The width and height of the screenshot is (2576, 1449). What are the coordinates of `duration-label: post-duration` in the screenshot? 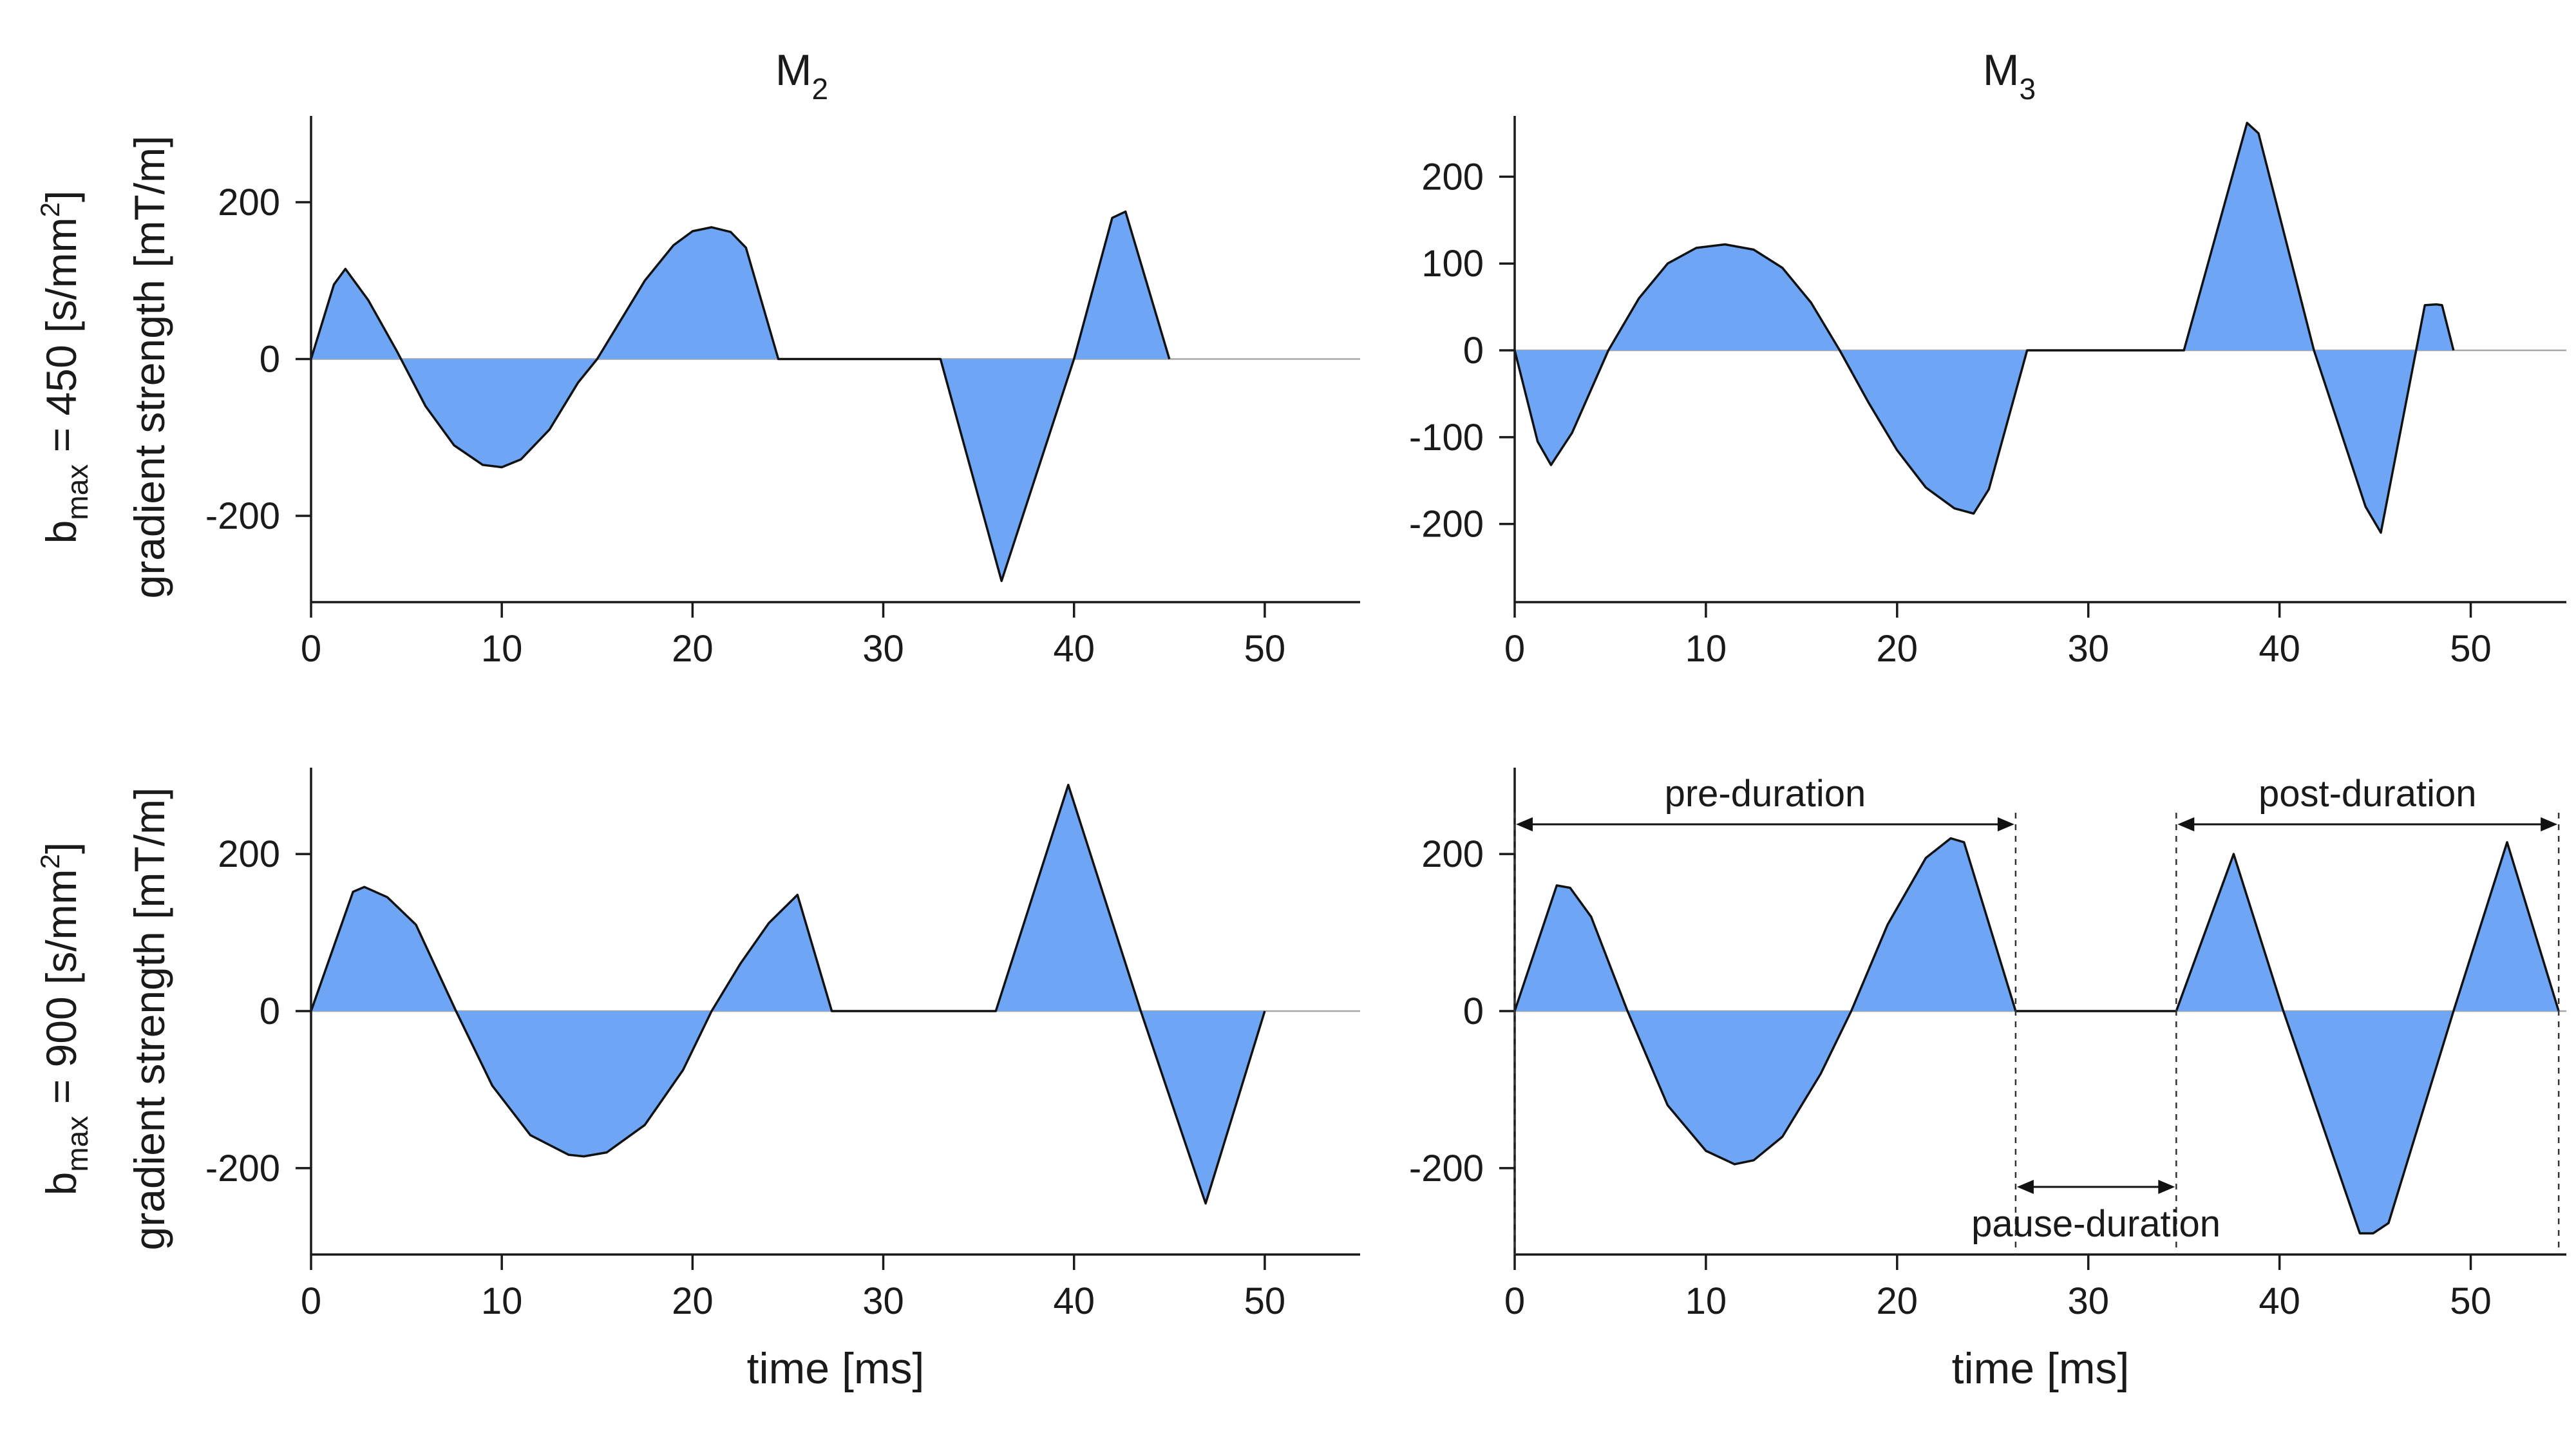 It's located at (2368, 794).